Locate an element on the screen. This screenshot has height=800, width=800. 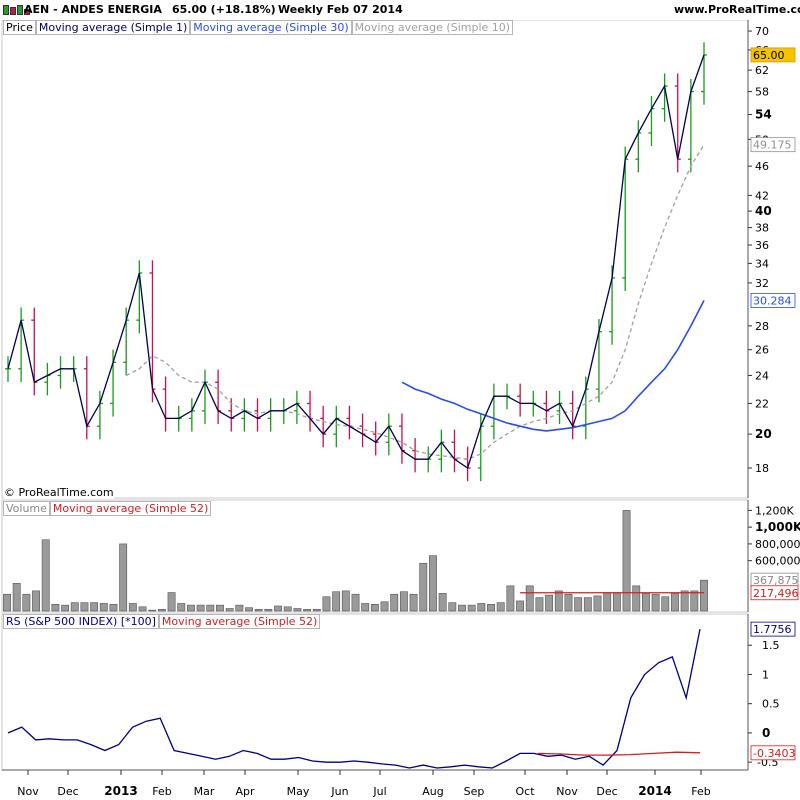
rs-tag-bg is located at coordinates (773, 629).